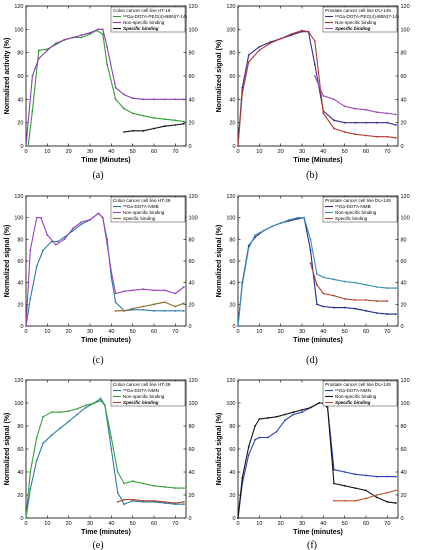 Image resolution: width=422 pixels, height=550 pixels. What do you see at coordinates (405, 30) in the screenshot?
I see `y-tick-label-right: 100` at bounding box center [405, 30].